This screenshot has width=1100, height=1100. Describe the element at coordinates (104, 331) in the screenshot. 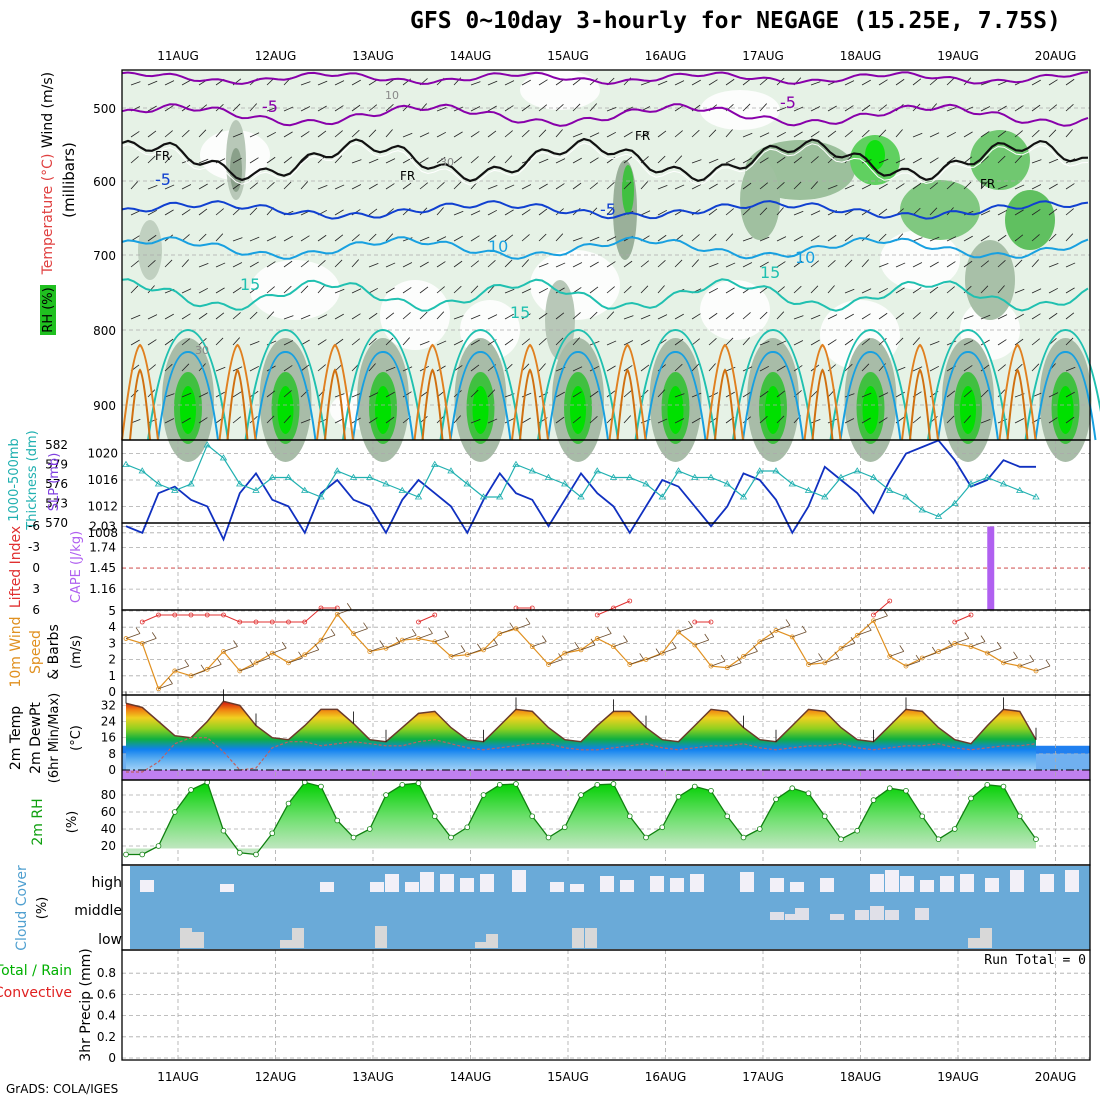

I see `pressure-level-label: 800` at that location.